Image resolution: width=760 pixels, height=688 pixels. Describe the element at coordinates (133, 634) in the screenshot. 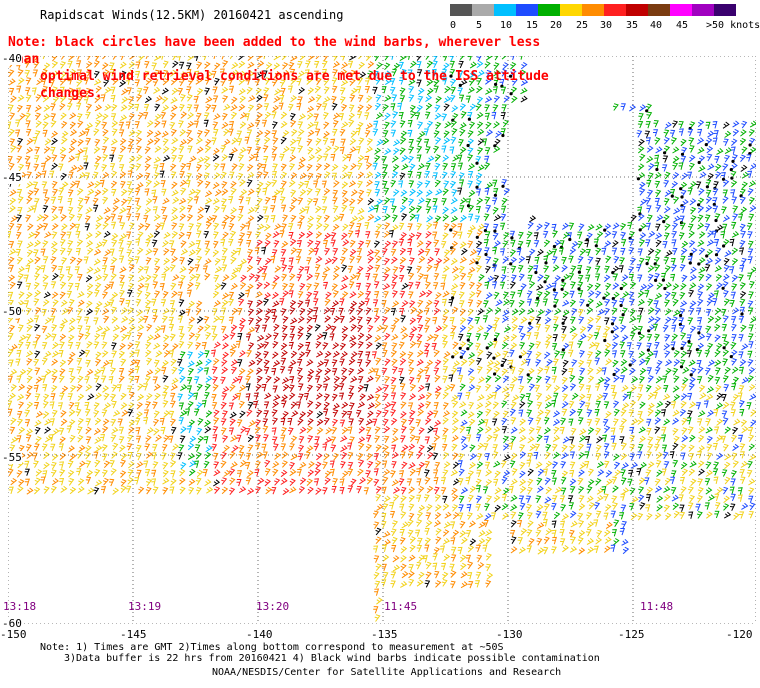

I see `lon-label-145: -145` at that location.